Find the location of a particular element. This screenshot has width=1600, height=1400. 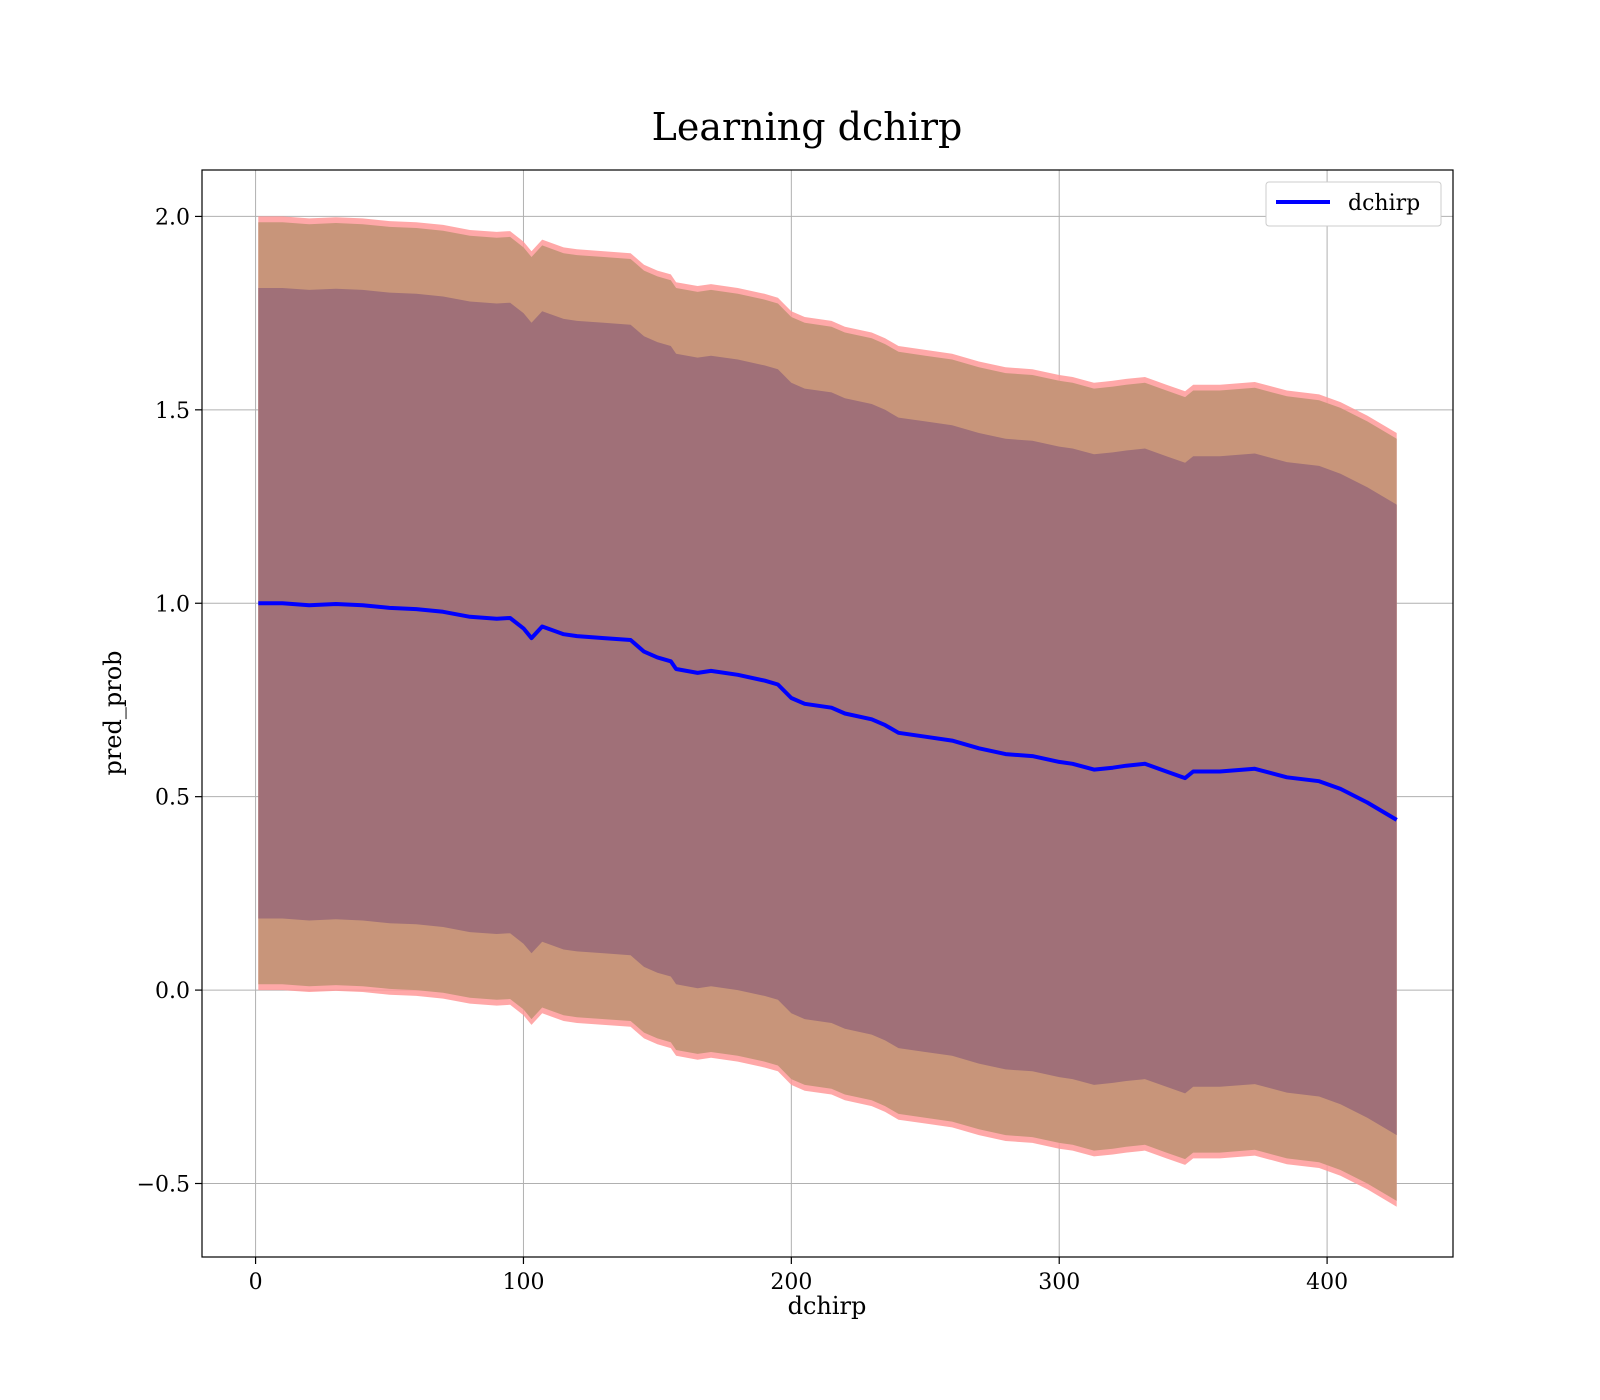

x-axis-label: dchirp is located at coordinates (827, 1306).